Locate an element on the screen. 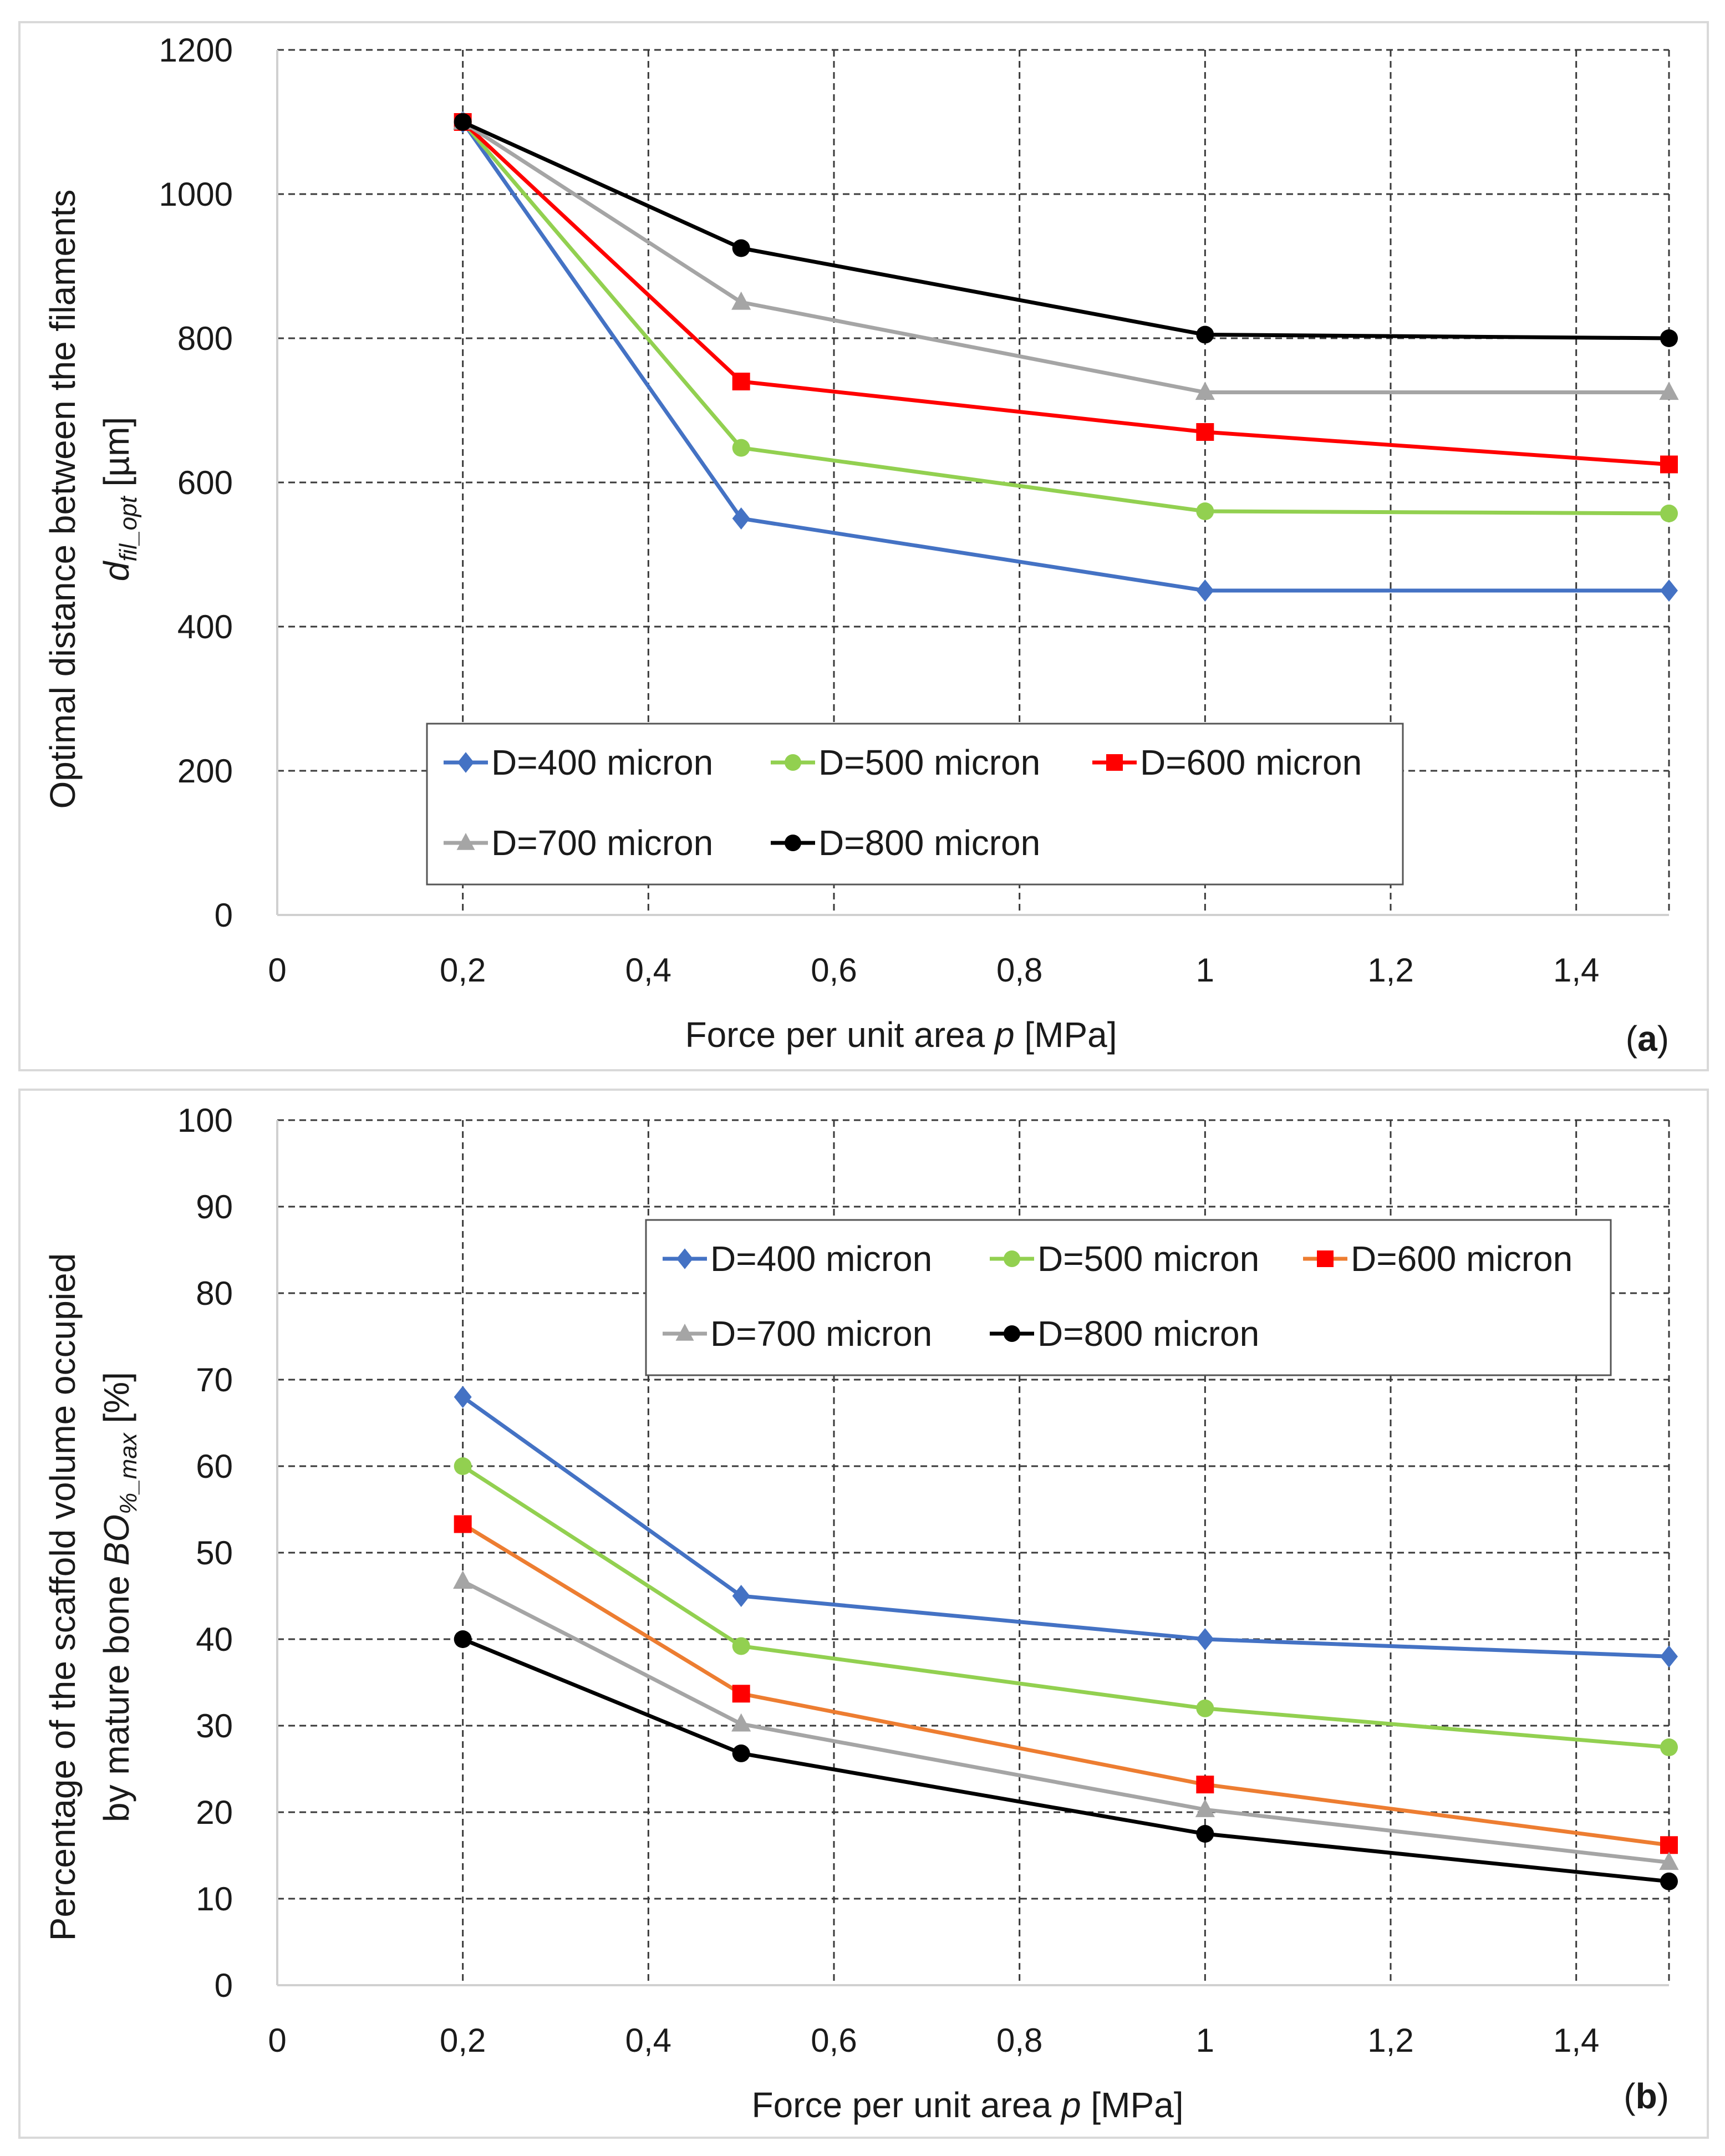 The width and height of the screenshot is (1725, 2156). x-tick-label: 0 is located at coordinates (277, 970).